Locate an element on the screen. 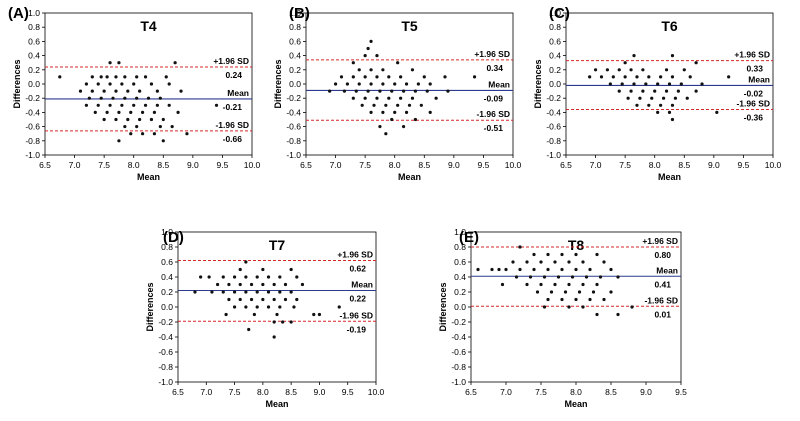 The width and height of the screenshot is (800, 421). x-tick-label: 7.5 is located at coordinates (541, 392).